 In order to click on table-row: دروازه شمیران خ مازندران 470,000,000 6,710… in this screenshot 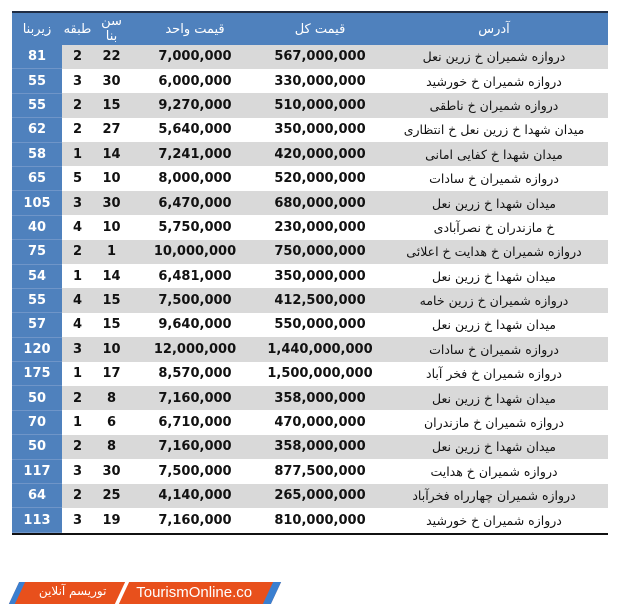, I will do `click(310, 423)`.